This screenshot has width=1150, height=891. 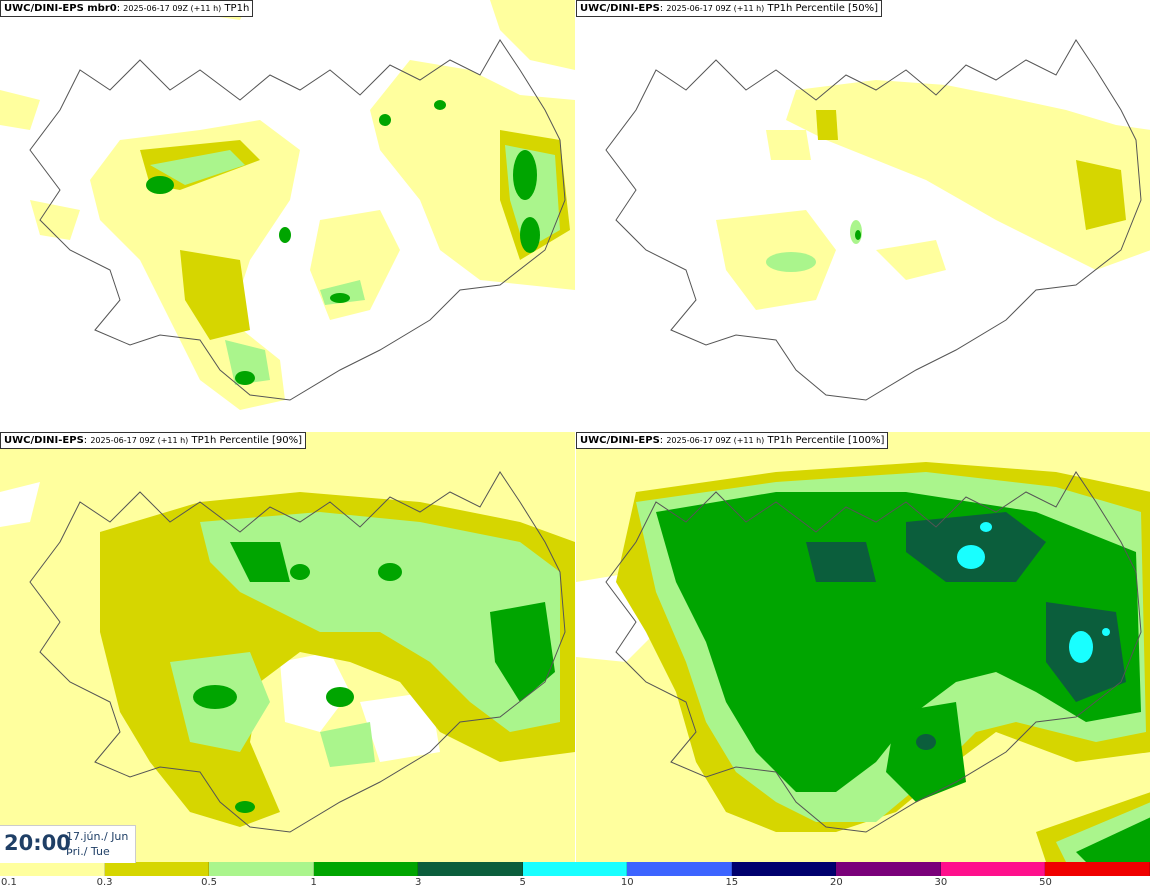 What do you see at coordinates (826, 440) in the screenshot?
I see `field-label: TP1h Percentile [100%]` at bounding box center [826, 440].